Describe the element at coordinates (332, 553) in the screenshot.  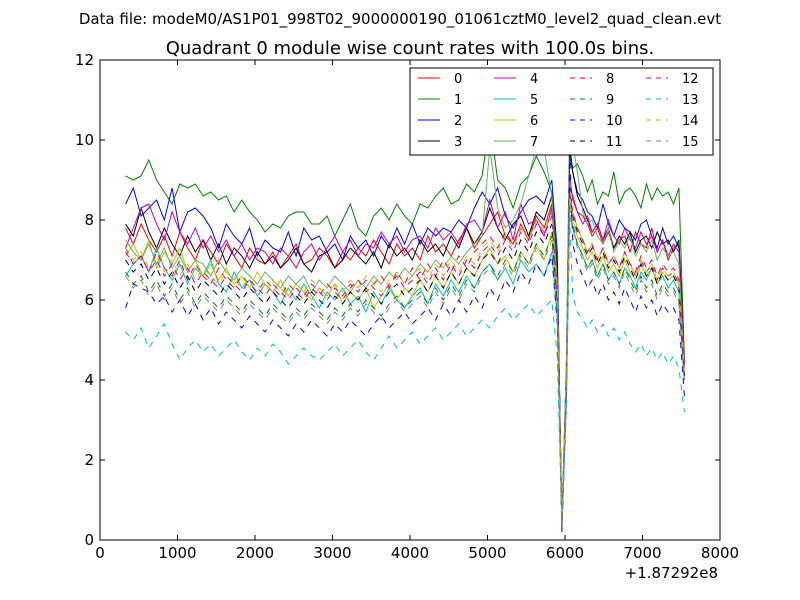
I see `x-tick-label: 3000` at that location.